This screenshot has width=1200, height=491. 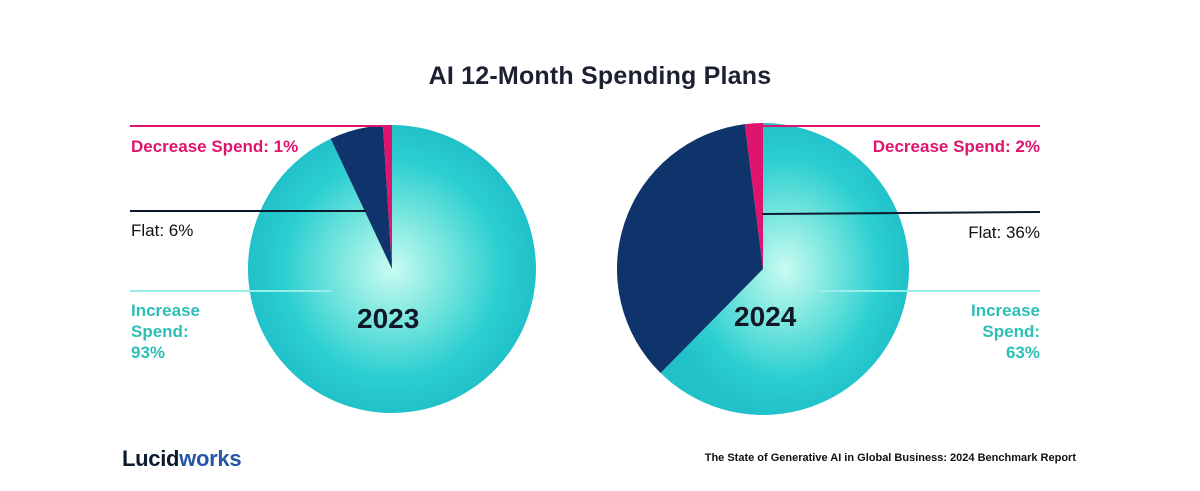 What do you see at coordinates (600, 76) in the screenshot?
I see `chart-title: AI 12-Month Spending Plans` at bounding box center [600, 76].